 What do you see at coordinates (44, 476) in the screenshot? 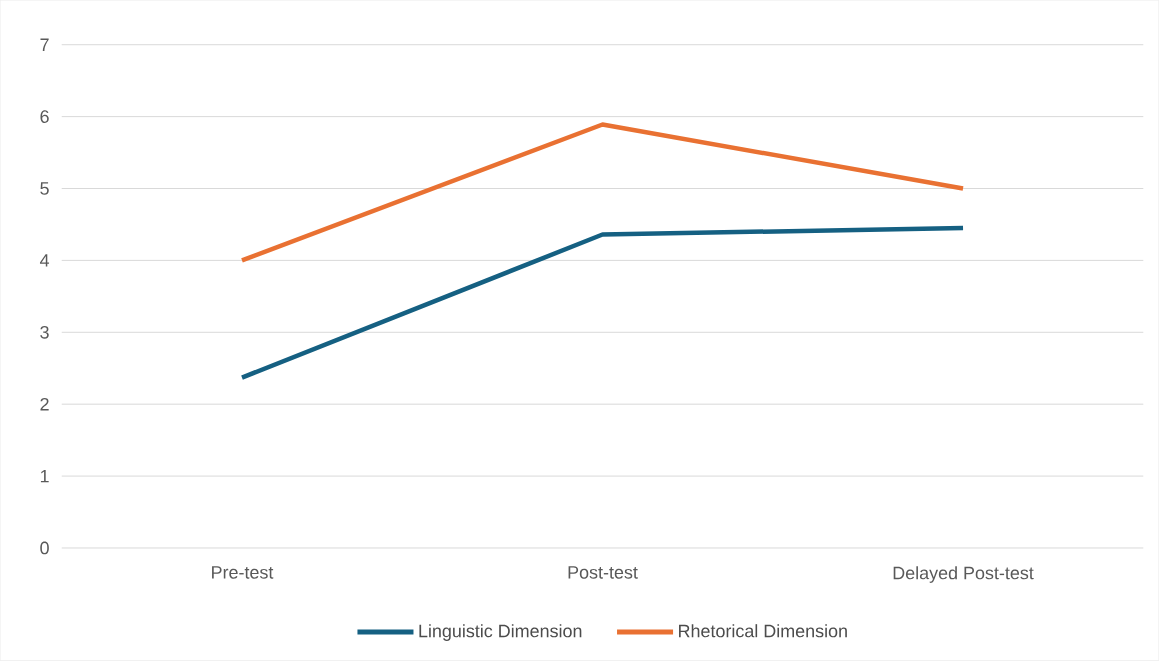
I see `y-tick-label: 1` at bounding box center [44, 476].